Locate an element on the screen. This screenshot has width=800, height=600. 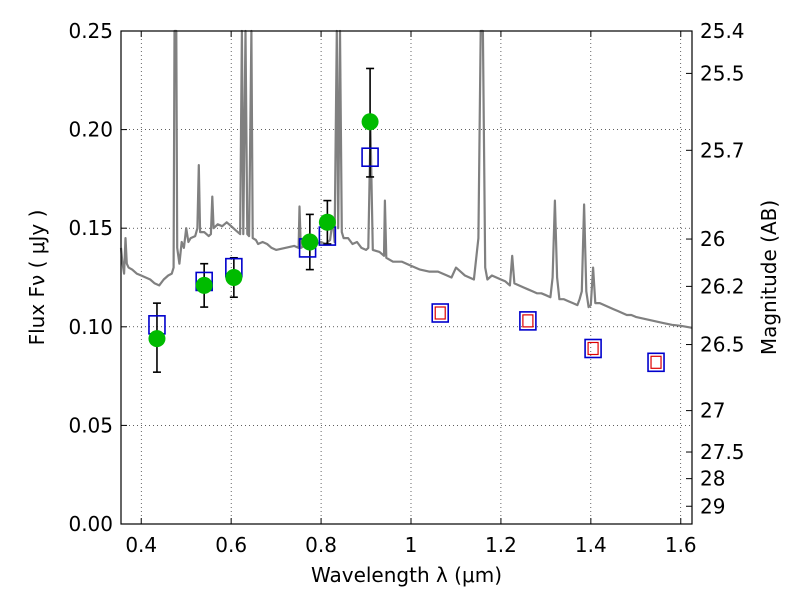
right-tick-label: 26.5 is located at coordinates (722, 345).